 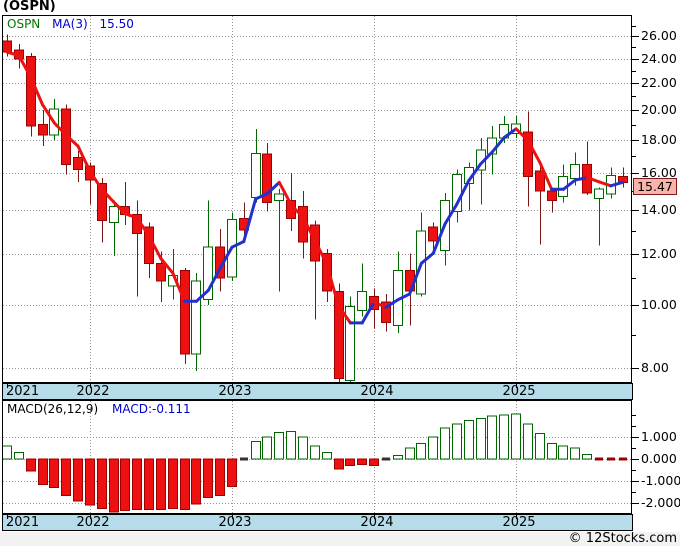 I want to click on legend-symbol: OSPN, so click(x=24, y=24).